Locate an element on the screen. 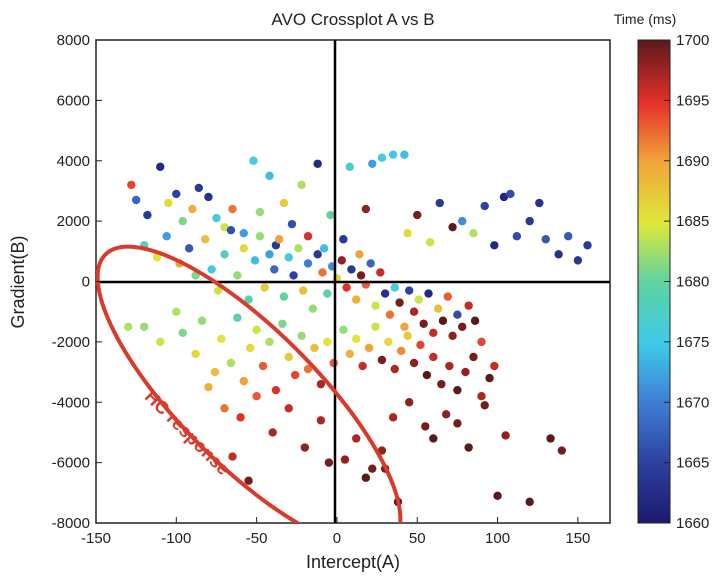 Image resolution: width=721 pixels, height=577 pixels. colorbar-tick-label: 1665 is located at coordinates (692, 463).